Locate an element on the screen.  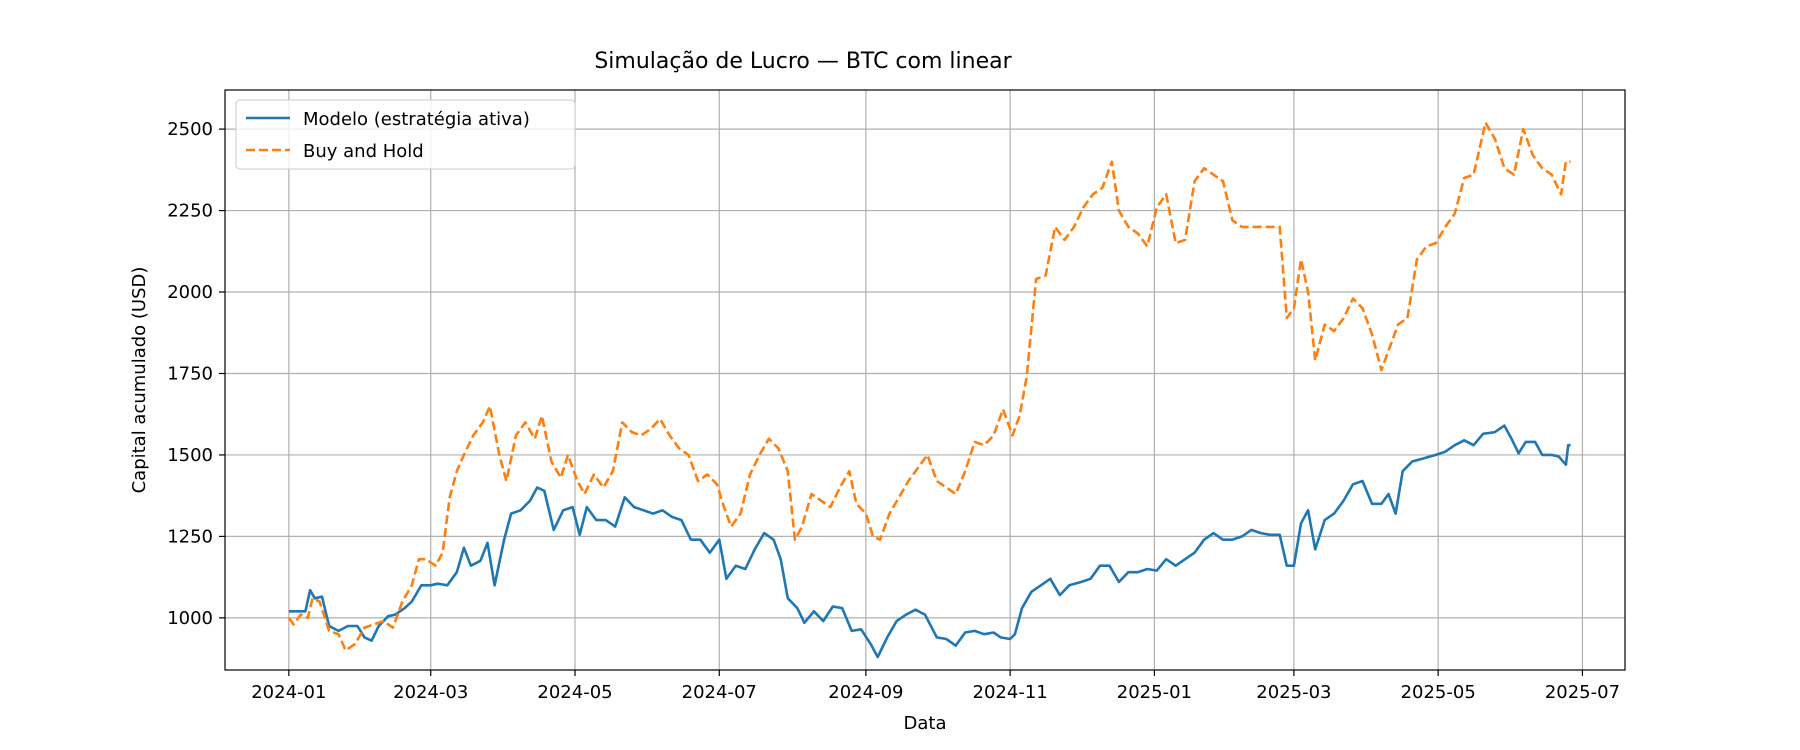
legend-box is located at coordinates (405, 134).